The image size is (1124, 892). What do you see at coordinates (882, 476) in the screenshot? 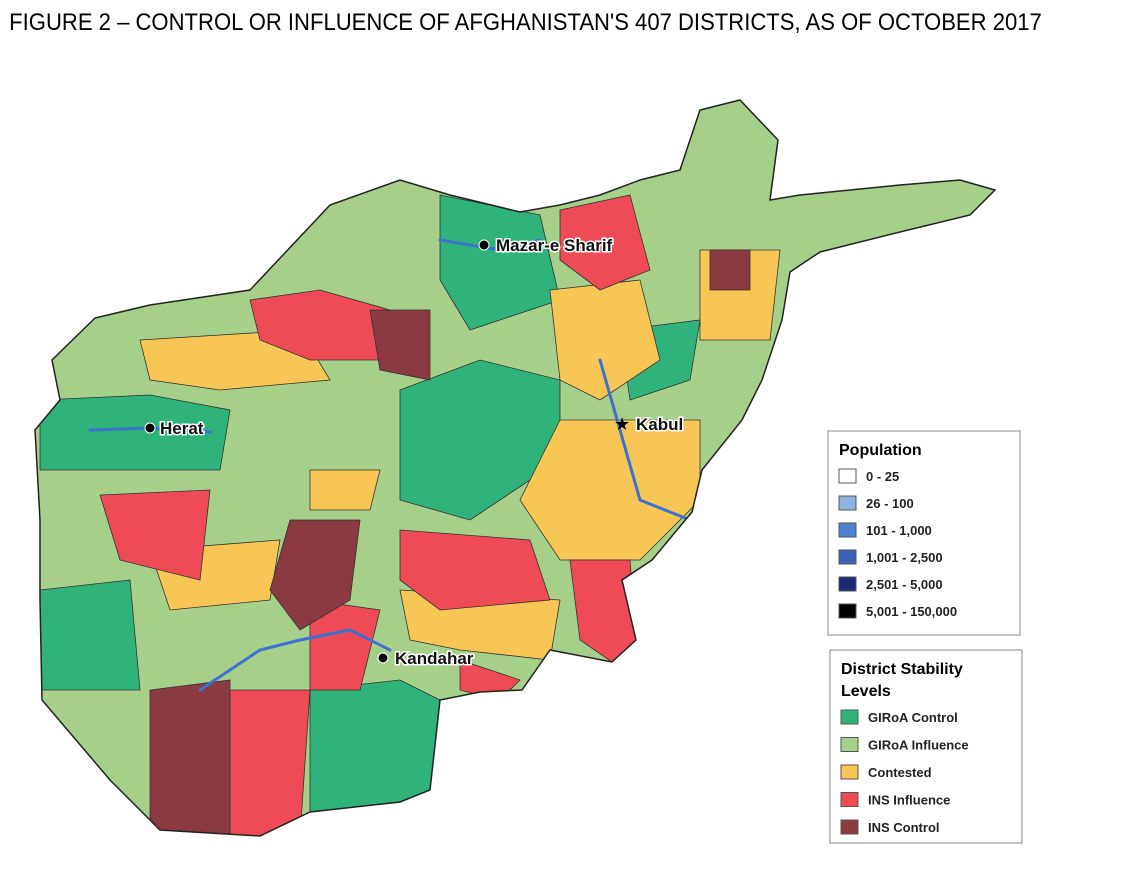
I see `legend-label: 0 - 25` at bounding box center [882, 476].